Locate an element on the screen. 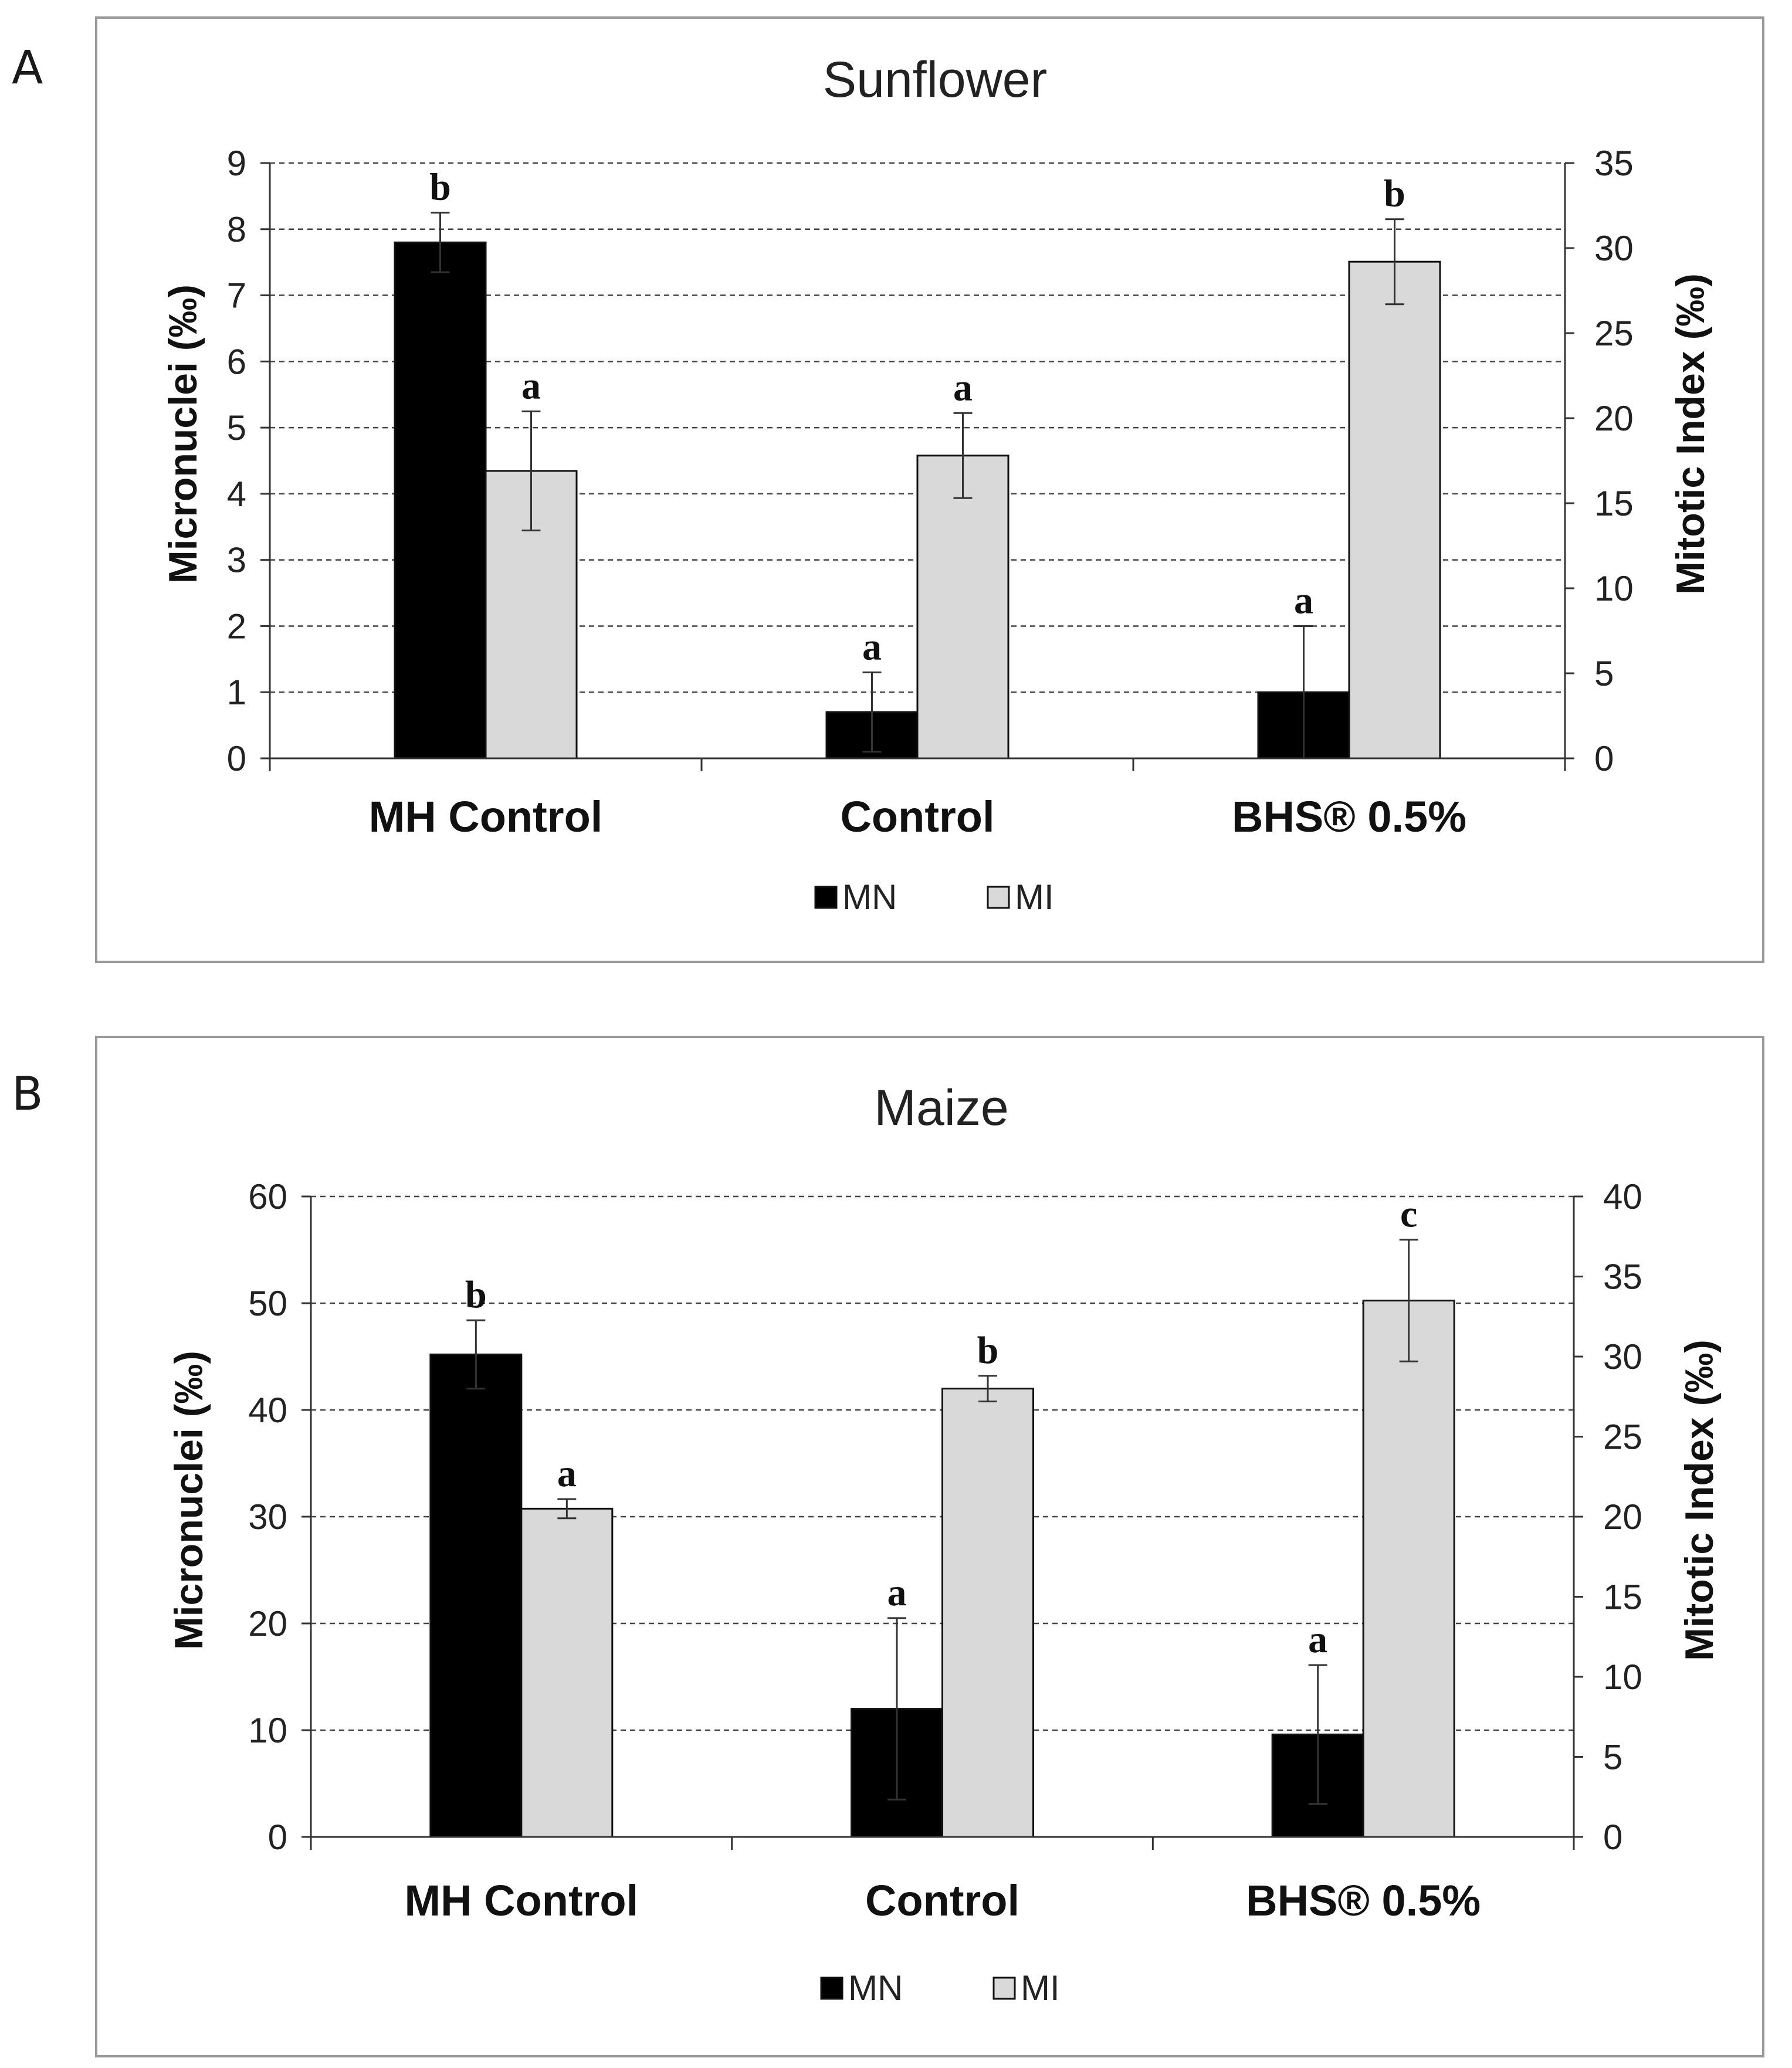 Image resolution: width=1792 pixels, height=2068 pixels. panel-a-left-tick-label: 0 is located at coordinates (236, 758).